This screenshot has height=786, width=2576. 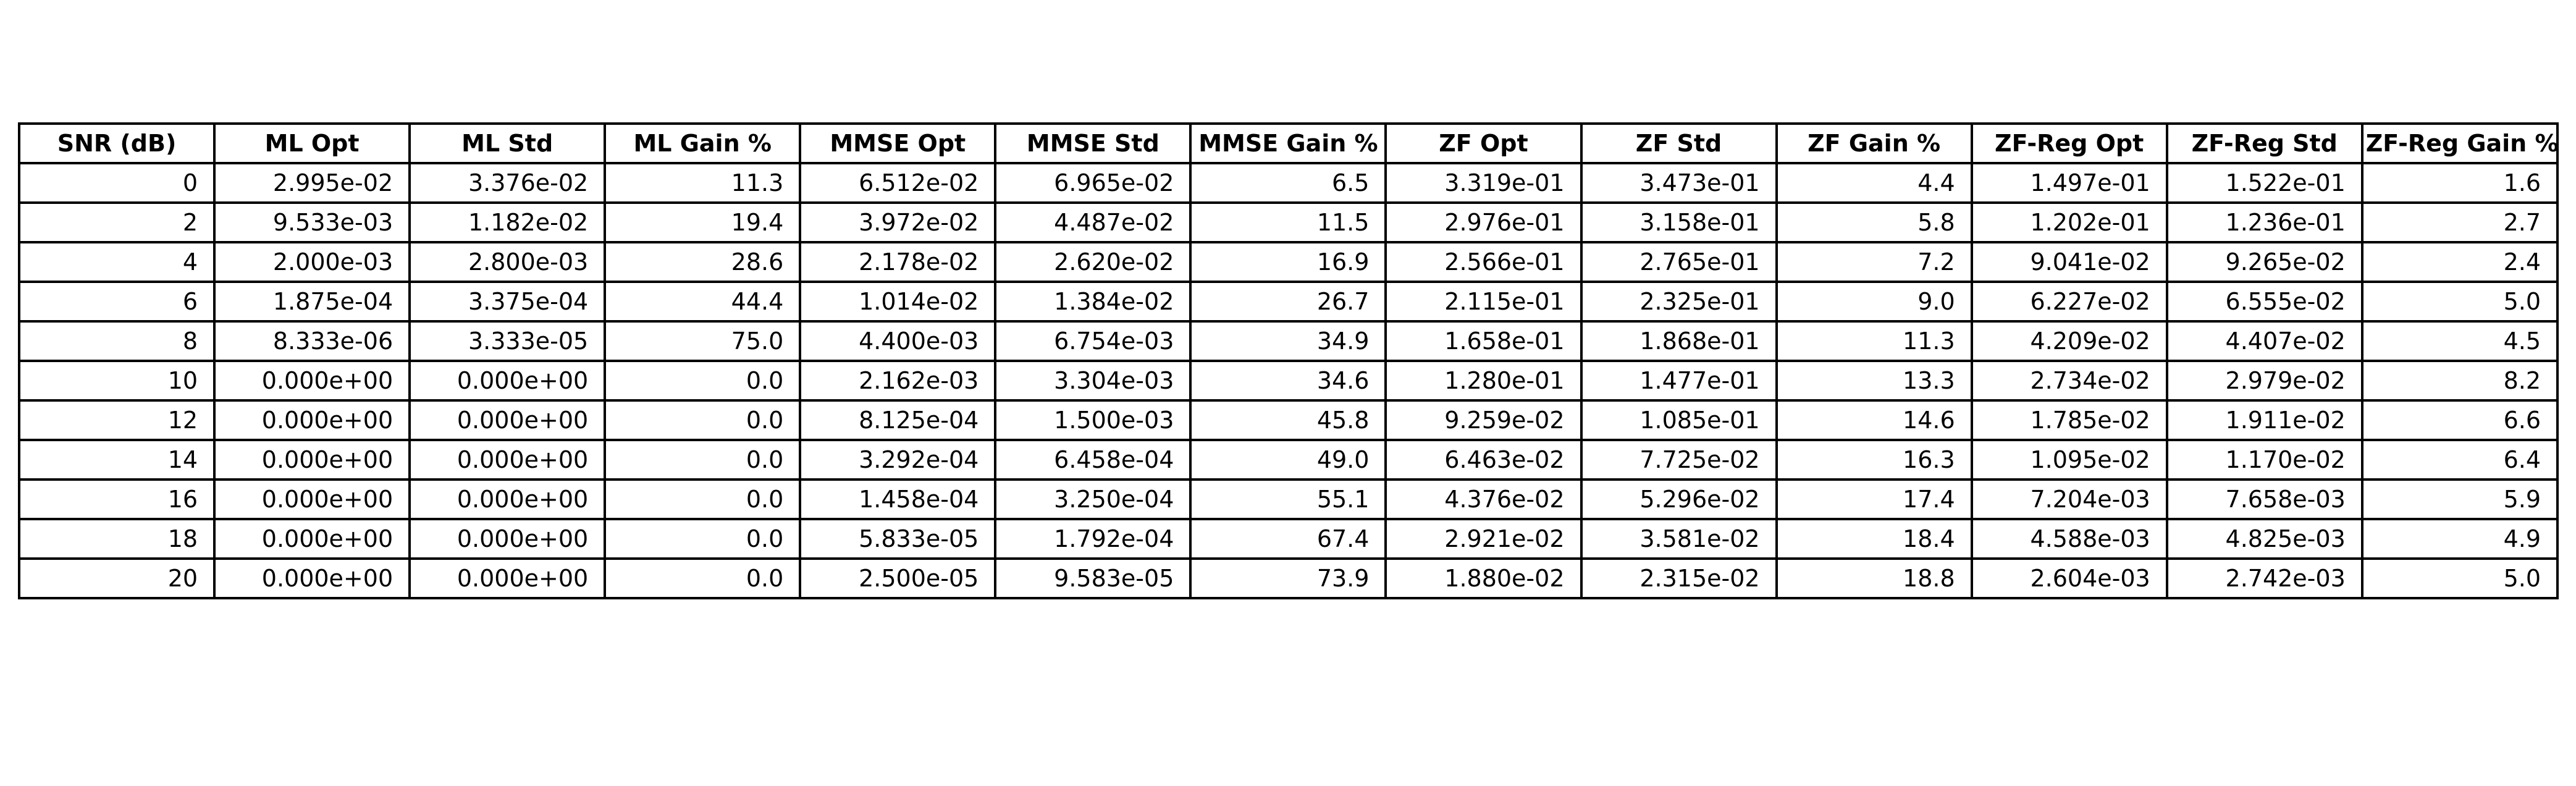 I want to click on table-cell: 3.250e-04, so click(x=1093, y=499).